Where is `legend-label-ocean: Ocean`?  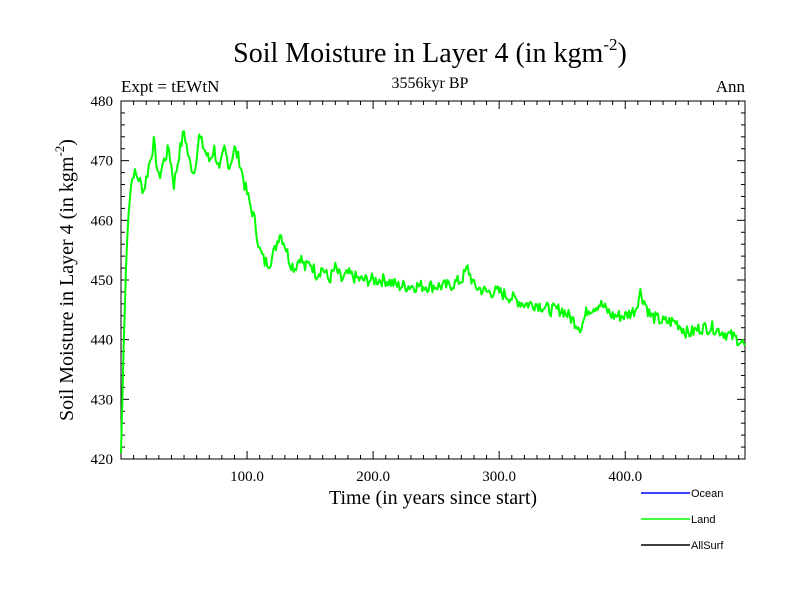 legend-label-ocean: Ocean is located at coordinates (707, 494).